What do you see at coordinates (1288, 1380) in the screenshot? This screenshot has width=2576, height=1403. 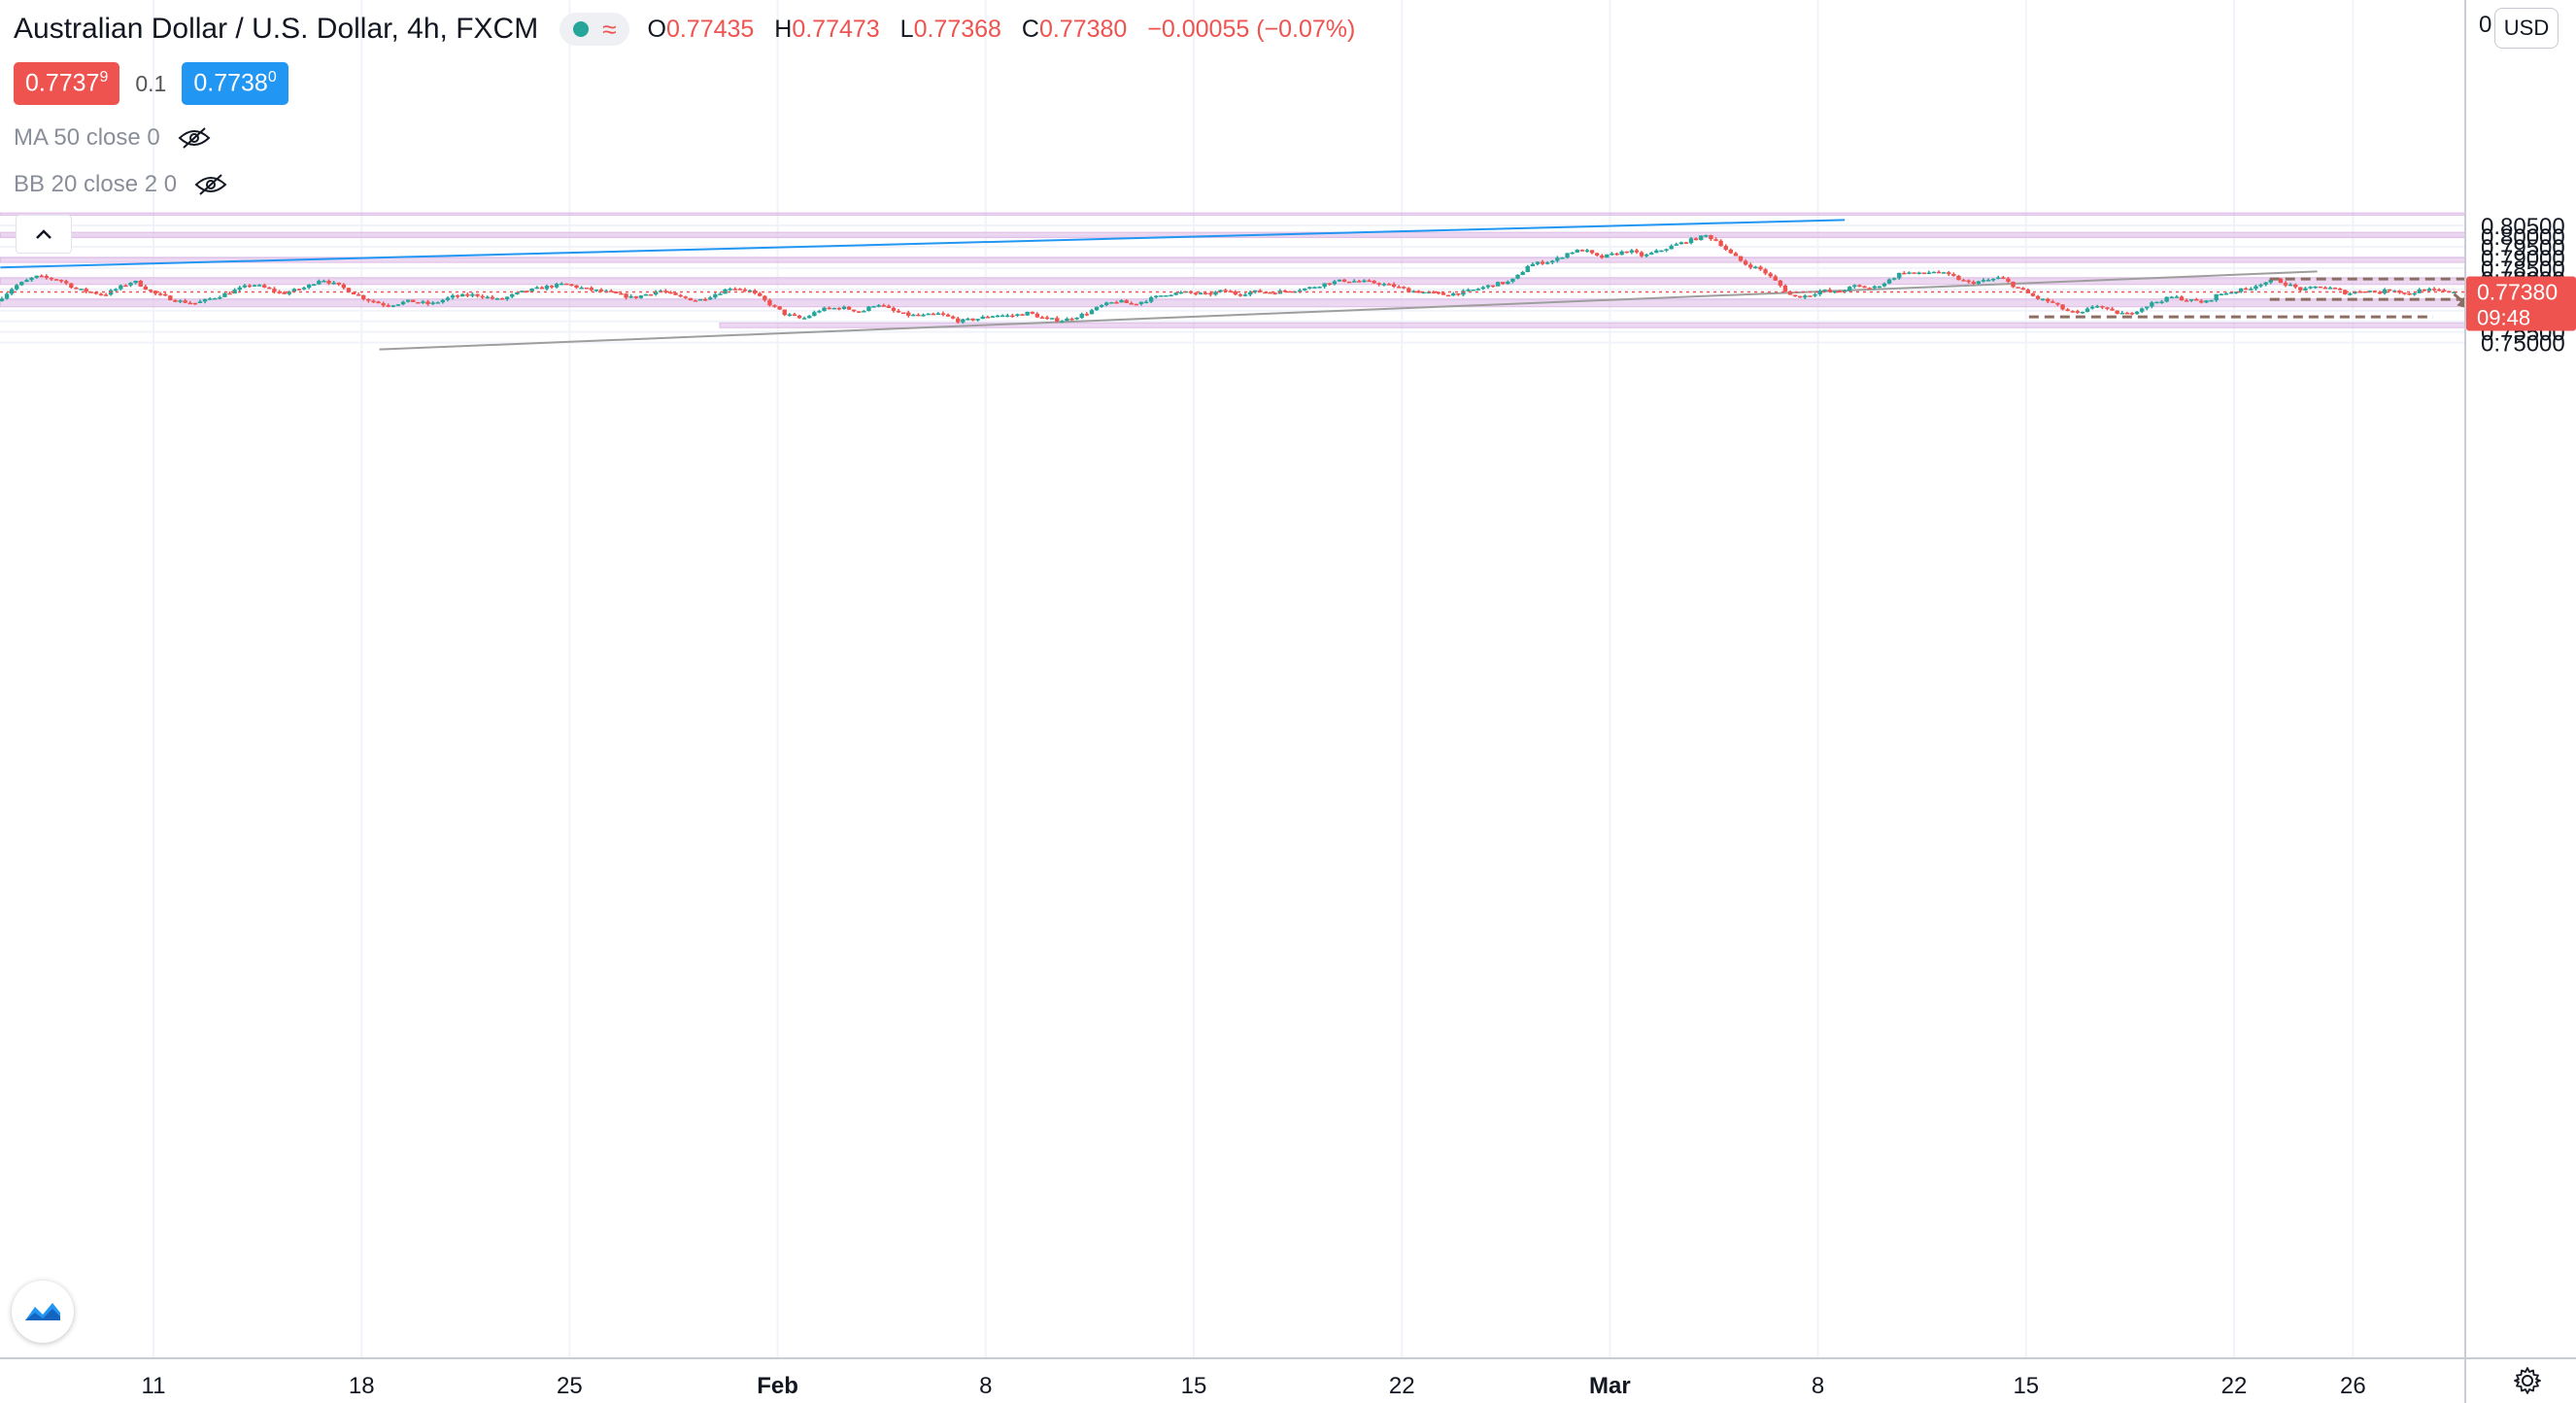 I see `time-axis` at bounding box center [1288, 1380].